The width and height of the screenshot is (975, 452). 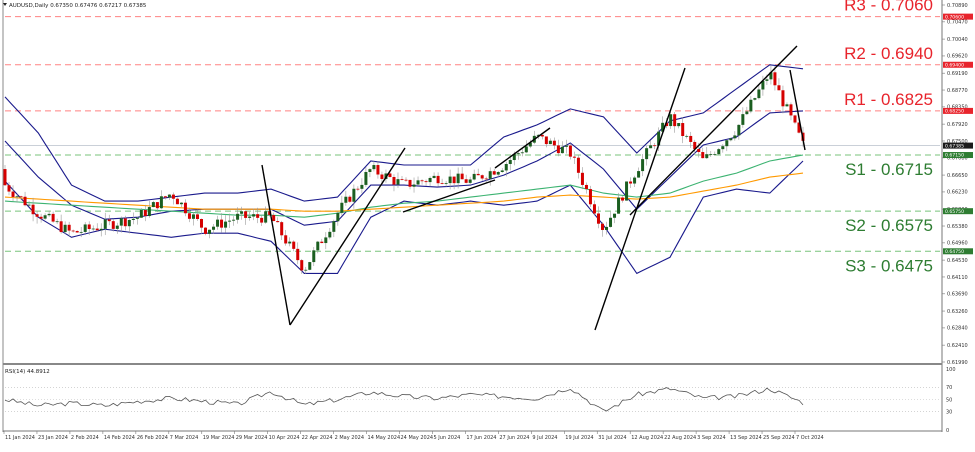 I want to click on price-tick: 0.66650, so click(x=957, y=176).